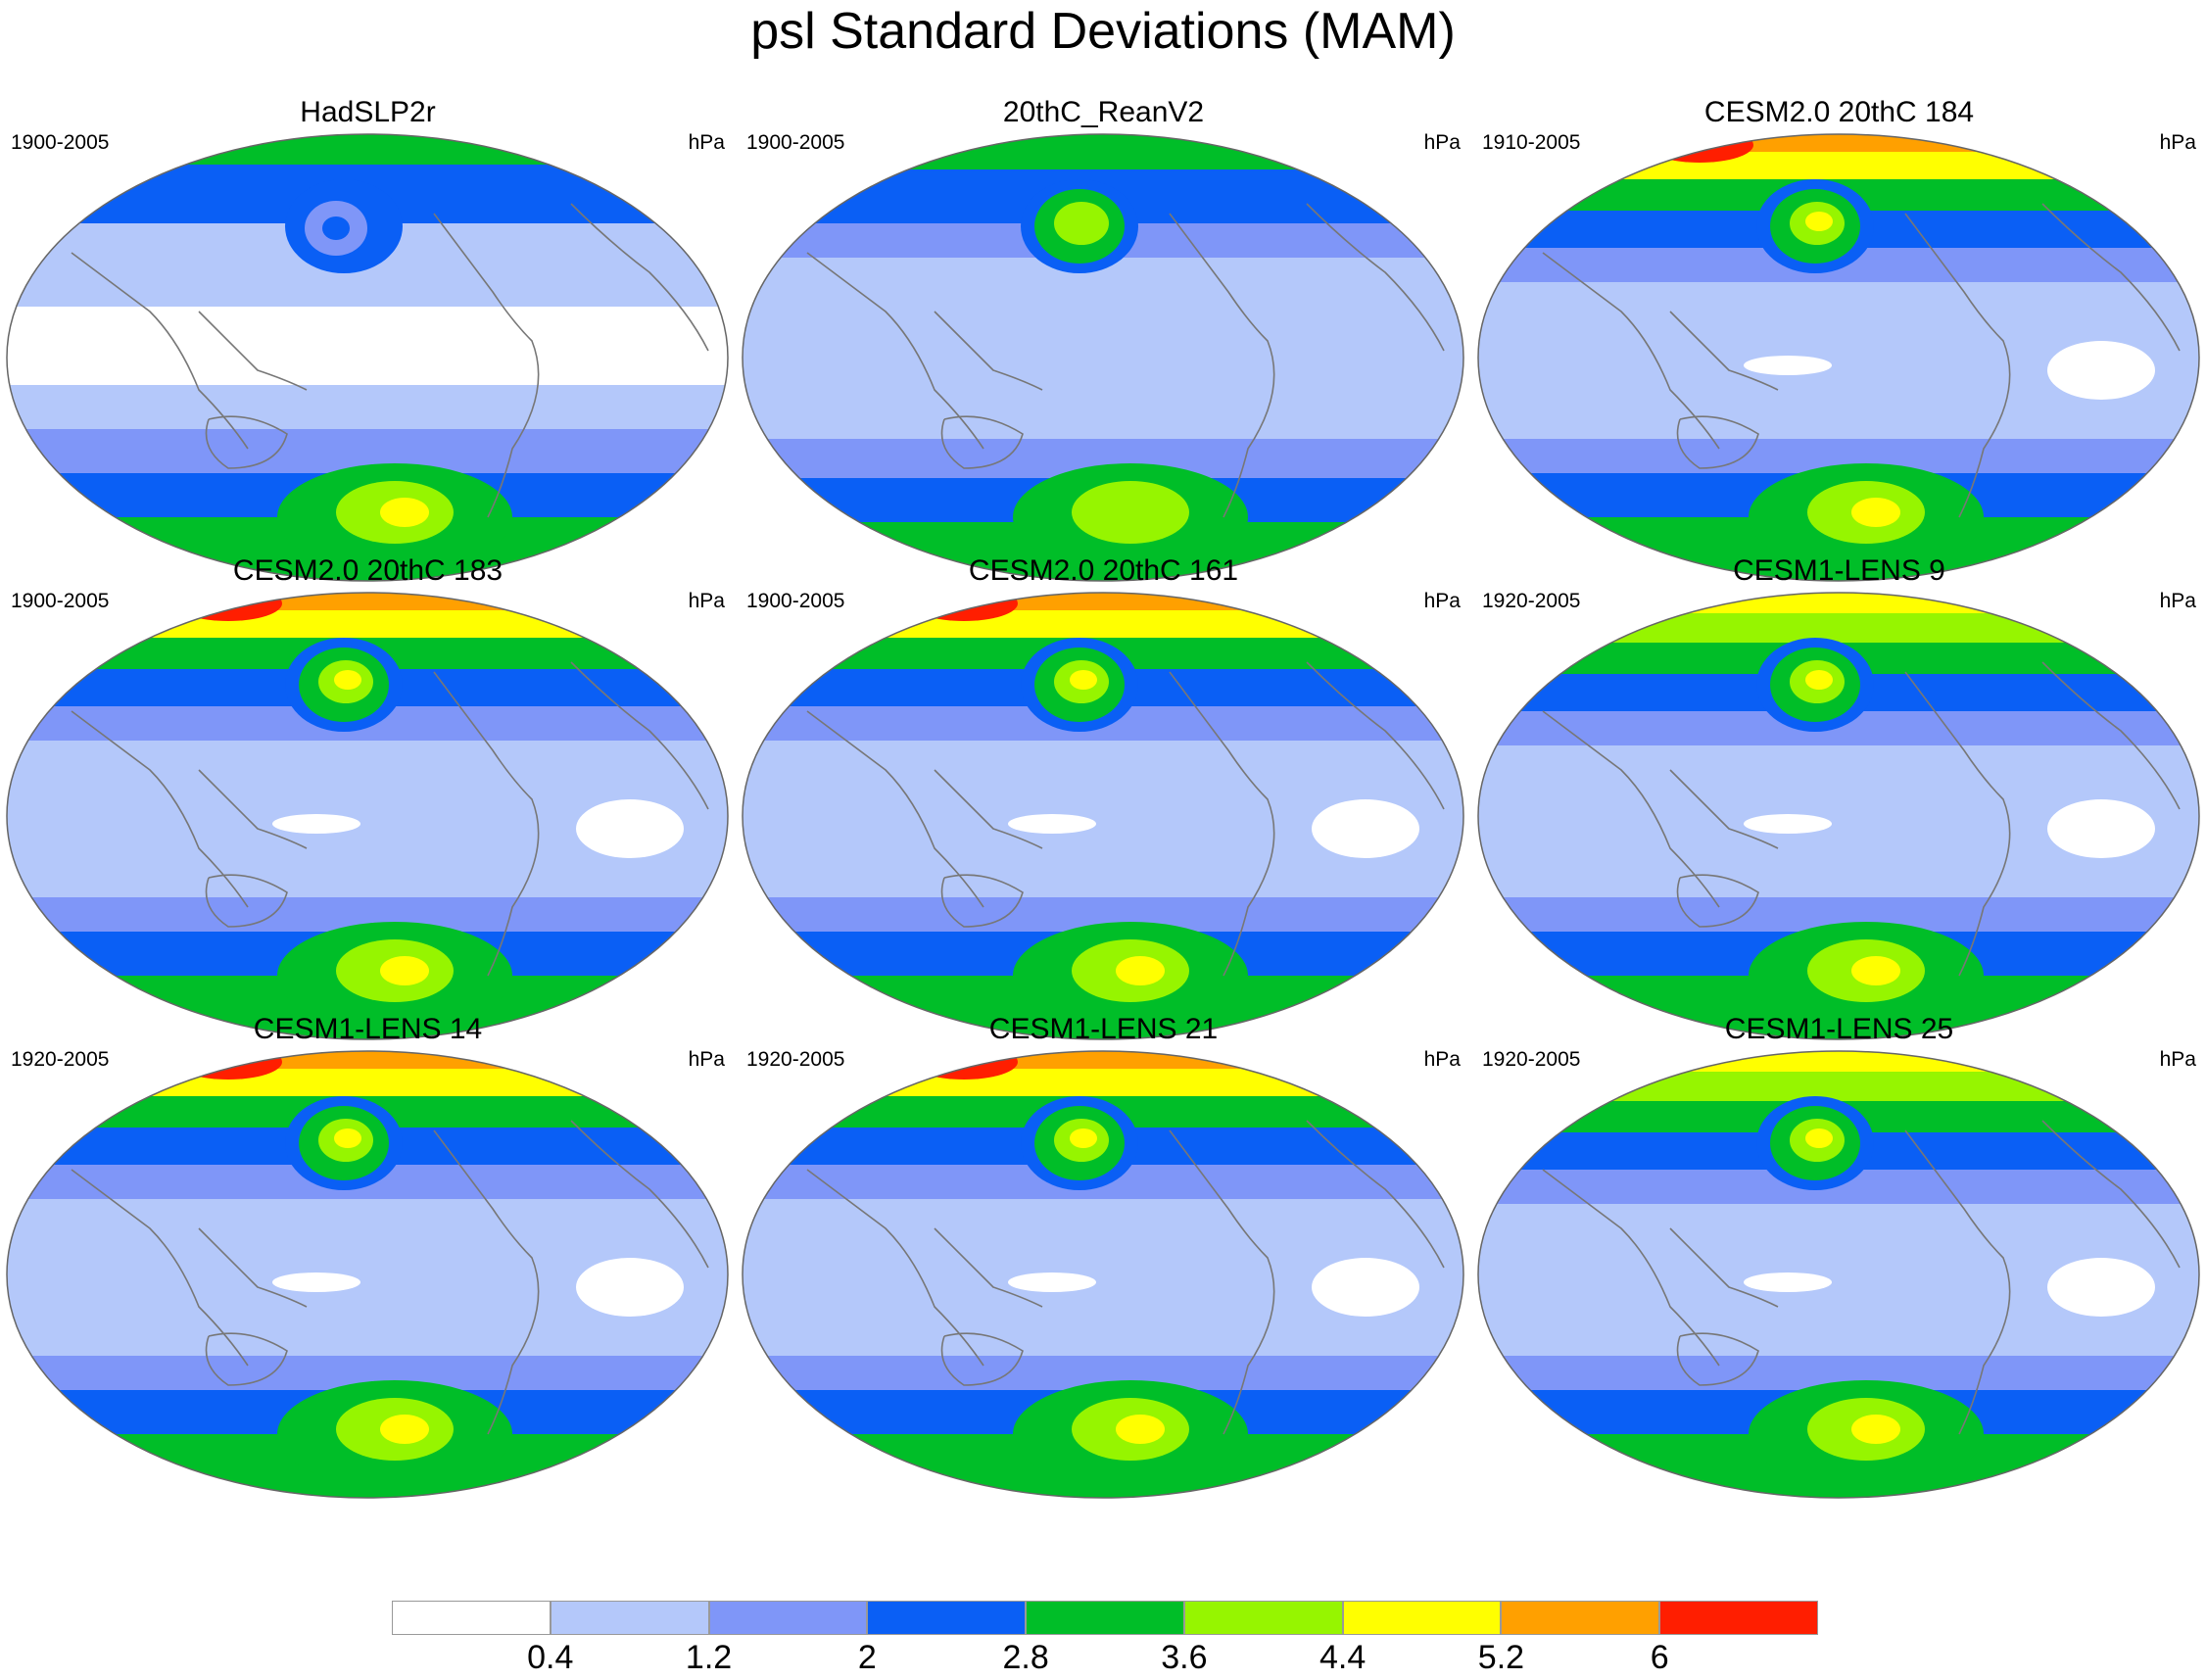 The width and height of the screenshot is (2206, 1680). Describe the element at coordinates (1501, 1657) in the screenshot. I see `colorbar-label: 5.2` at that location.